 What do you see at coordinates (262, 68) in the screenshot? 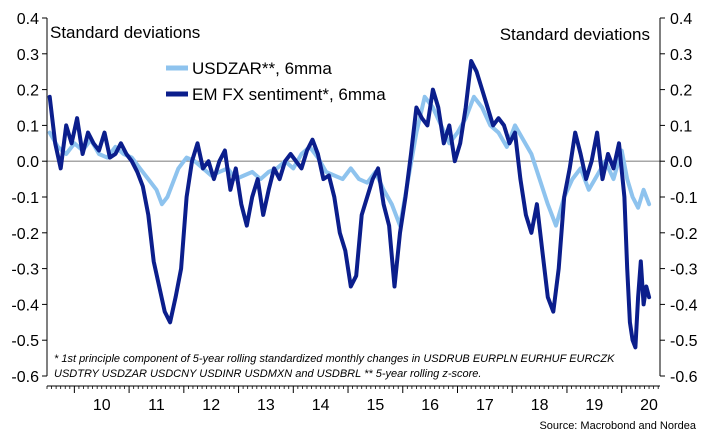
I see `legend-label-usdzar: USDZAR**, 6mma` at bounding box center [262, 68].